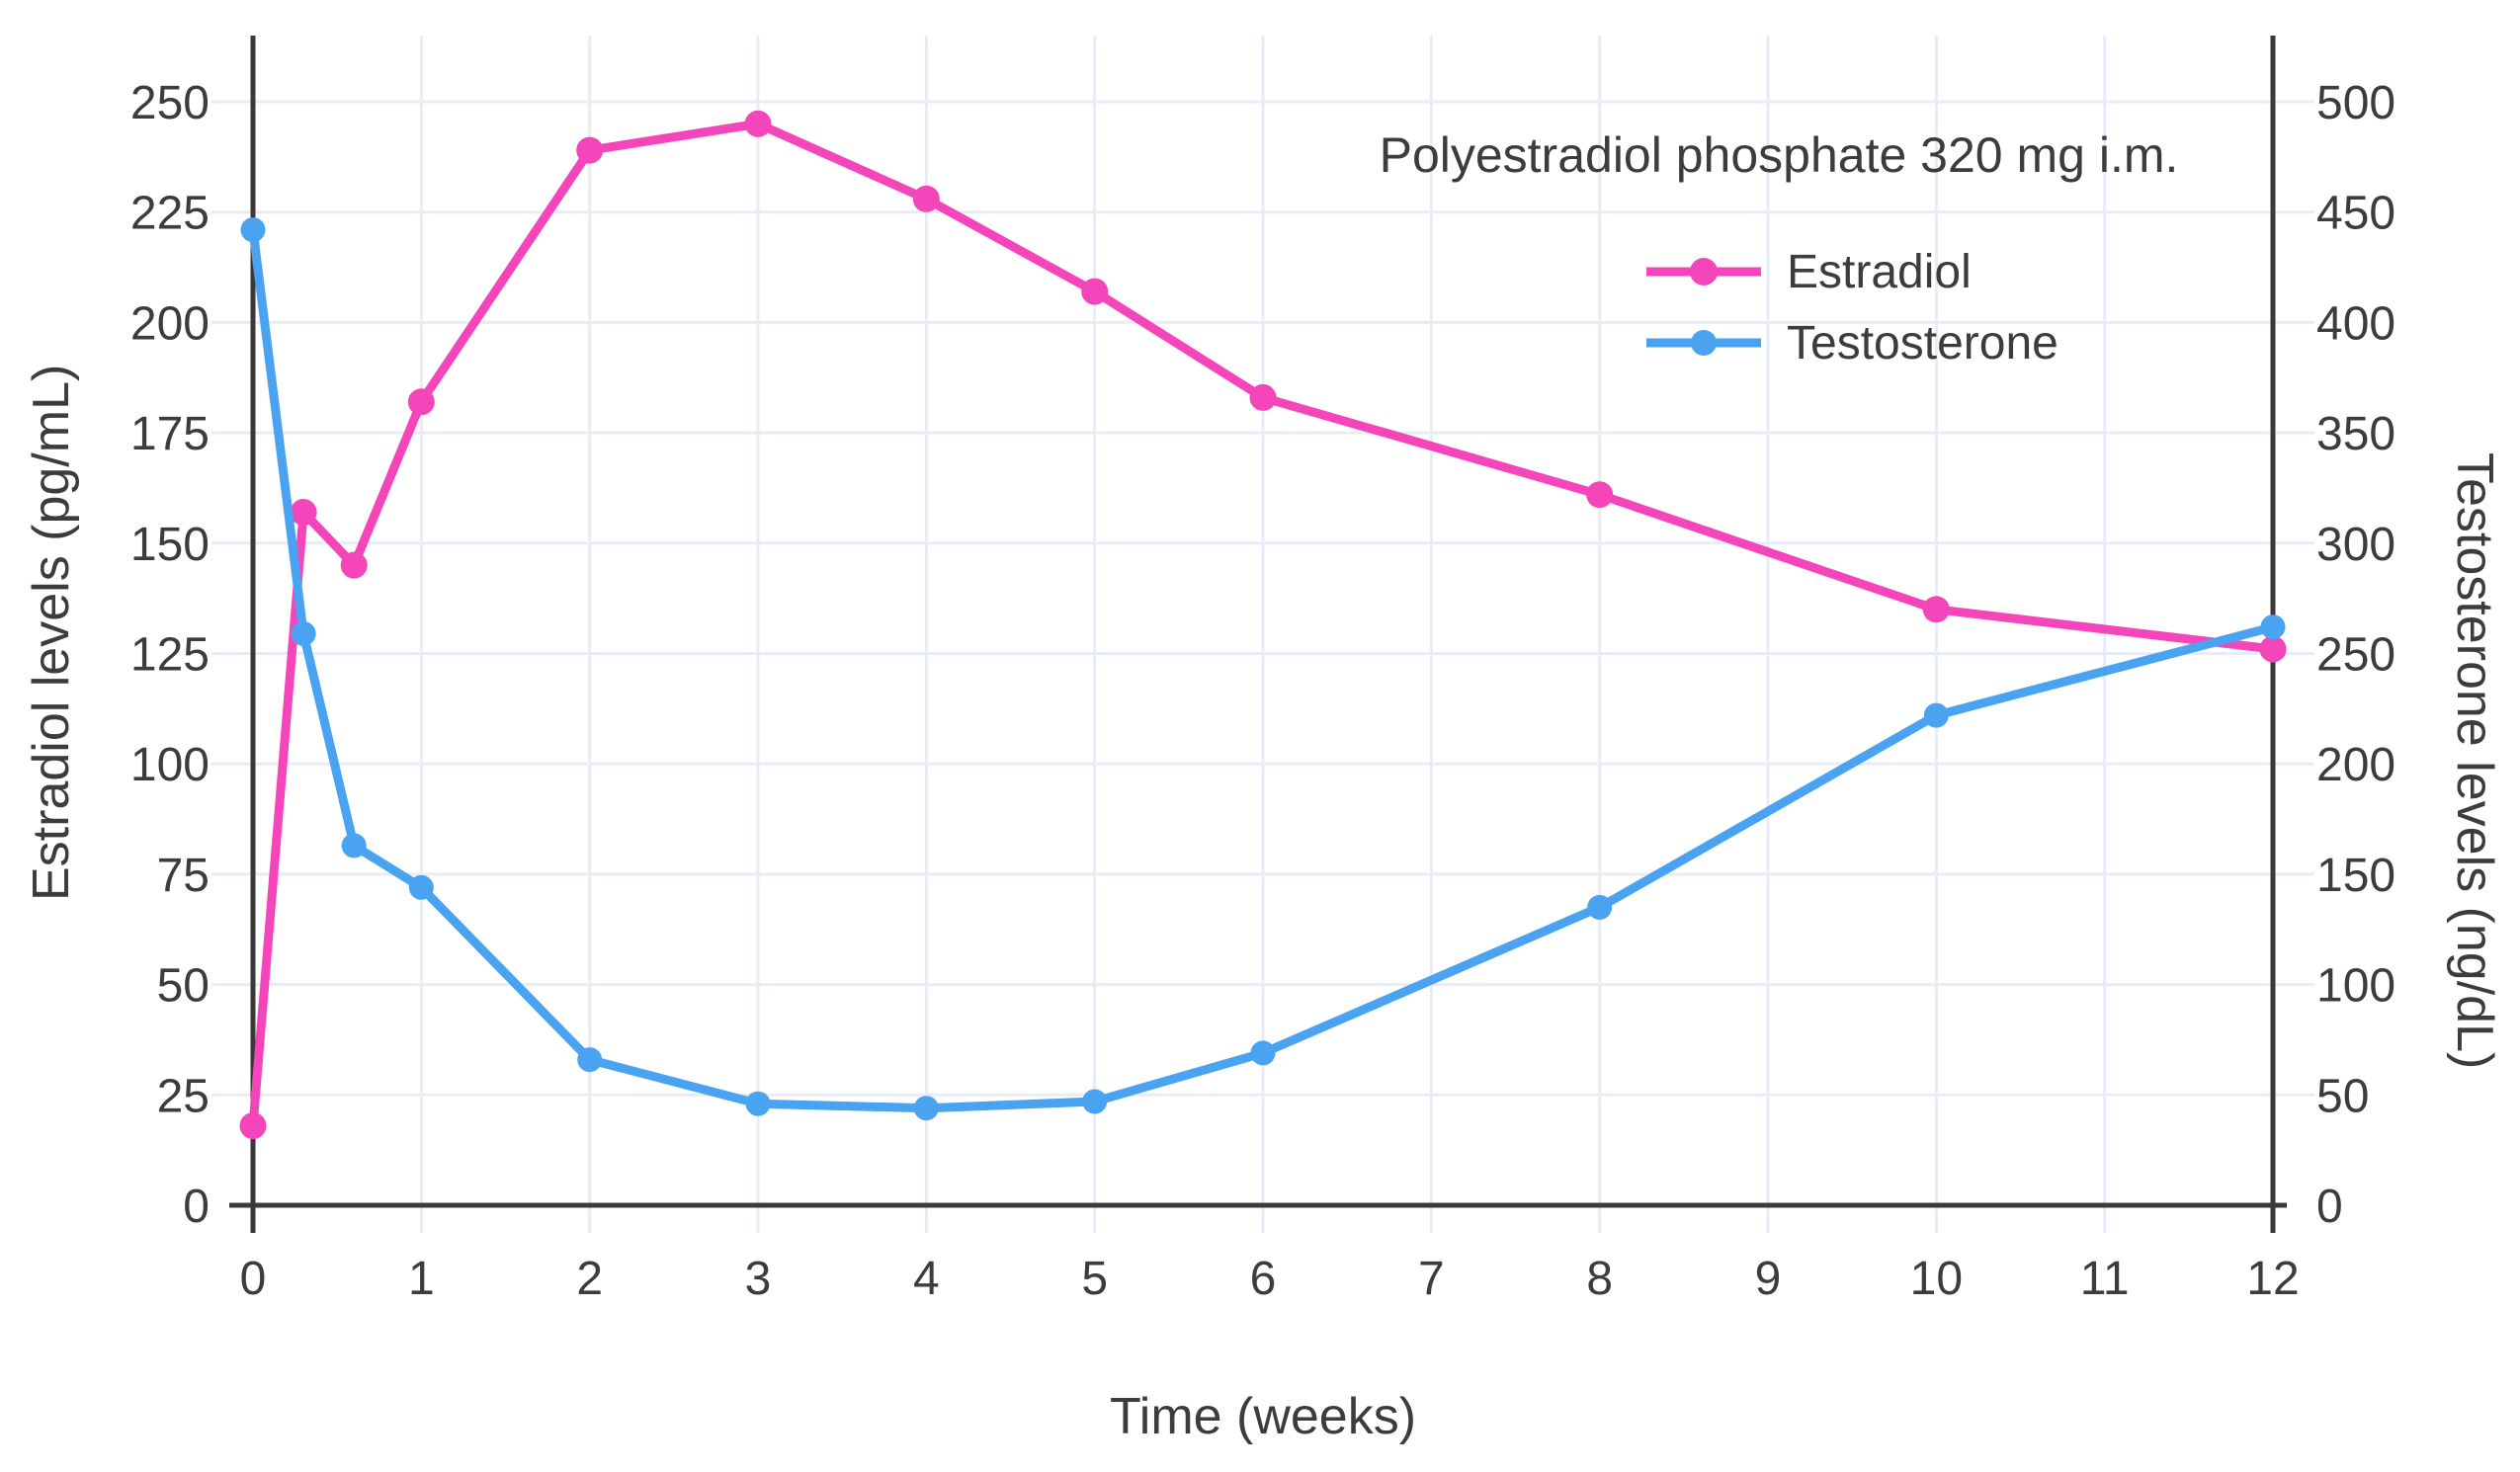  What do you see at coordinates (170, 545) in the screenshot?
I see `y-left-tick-label: 150` at bounding box center [170, 545].